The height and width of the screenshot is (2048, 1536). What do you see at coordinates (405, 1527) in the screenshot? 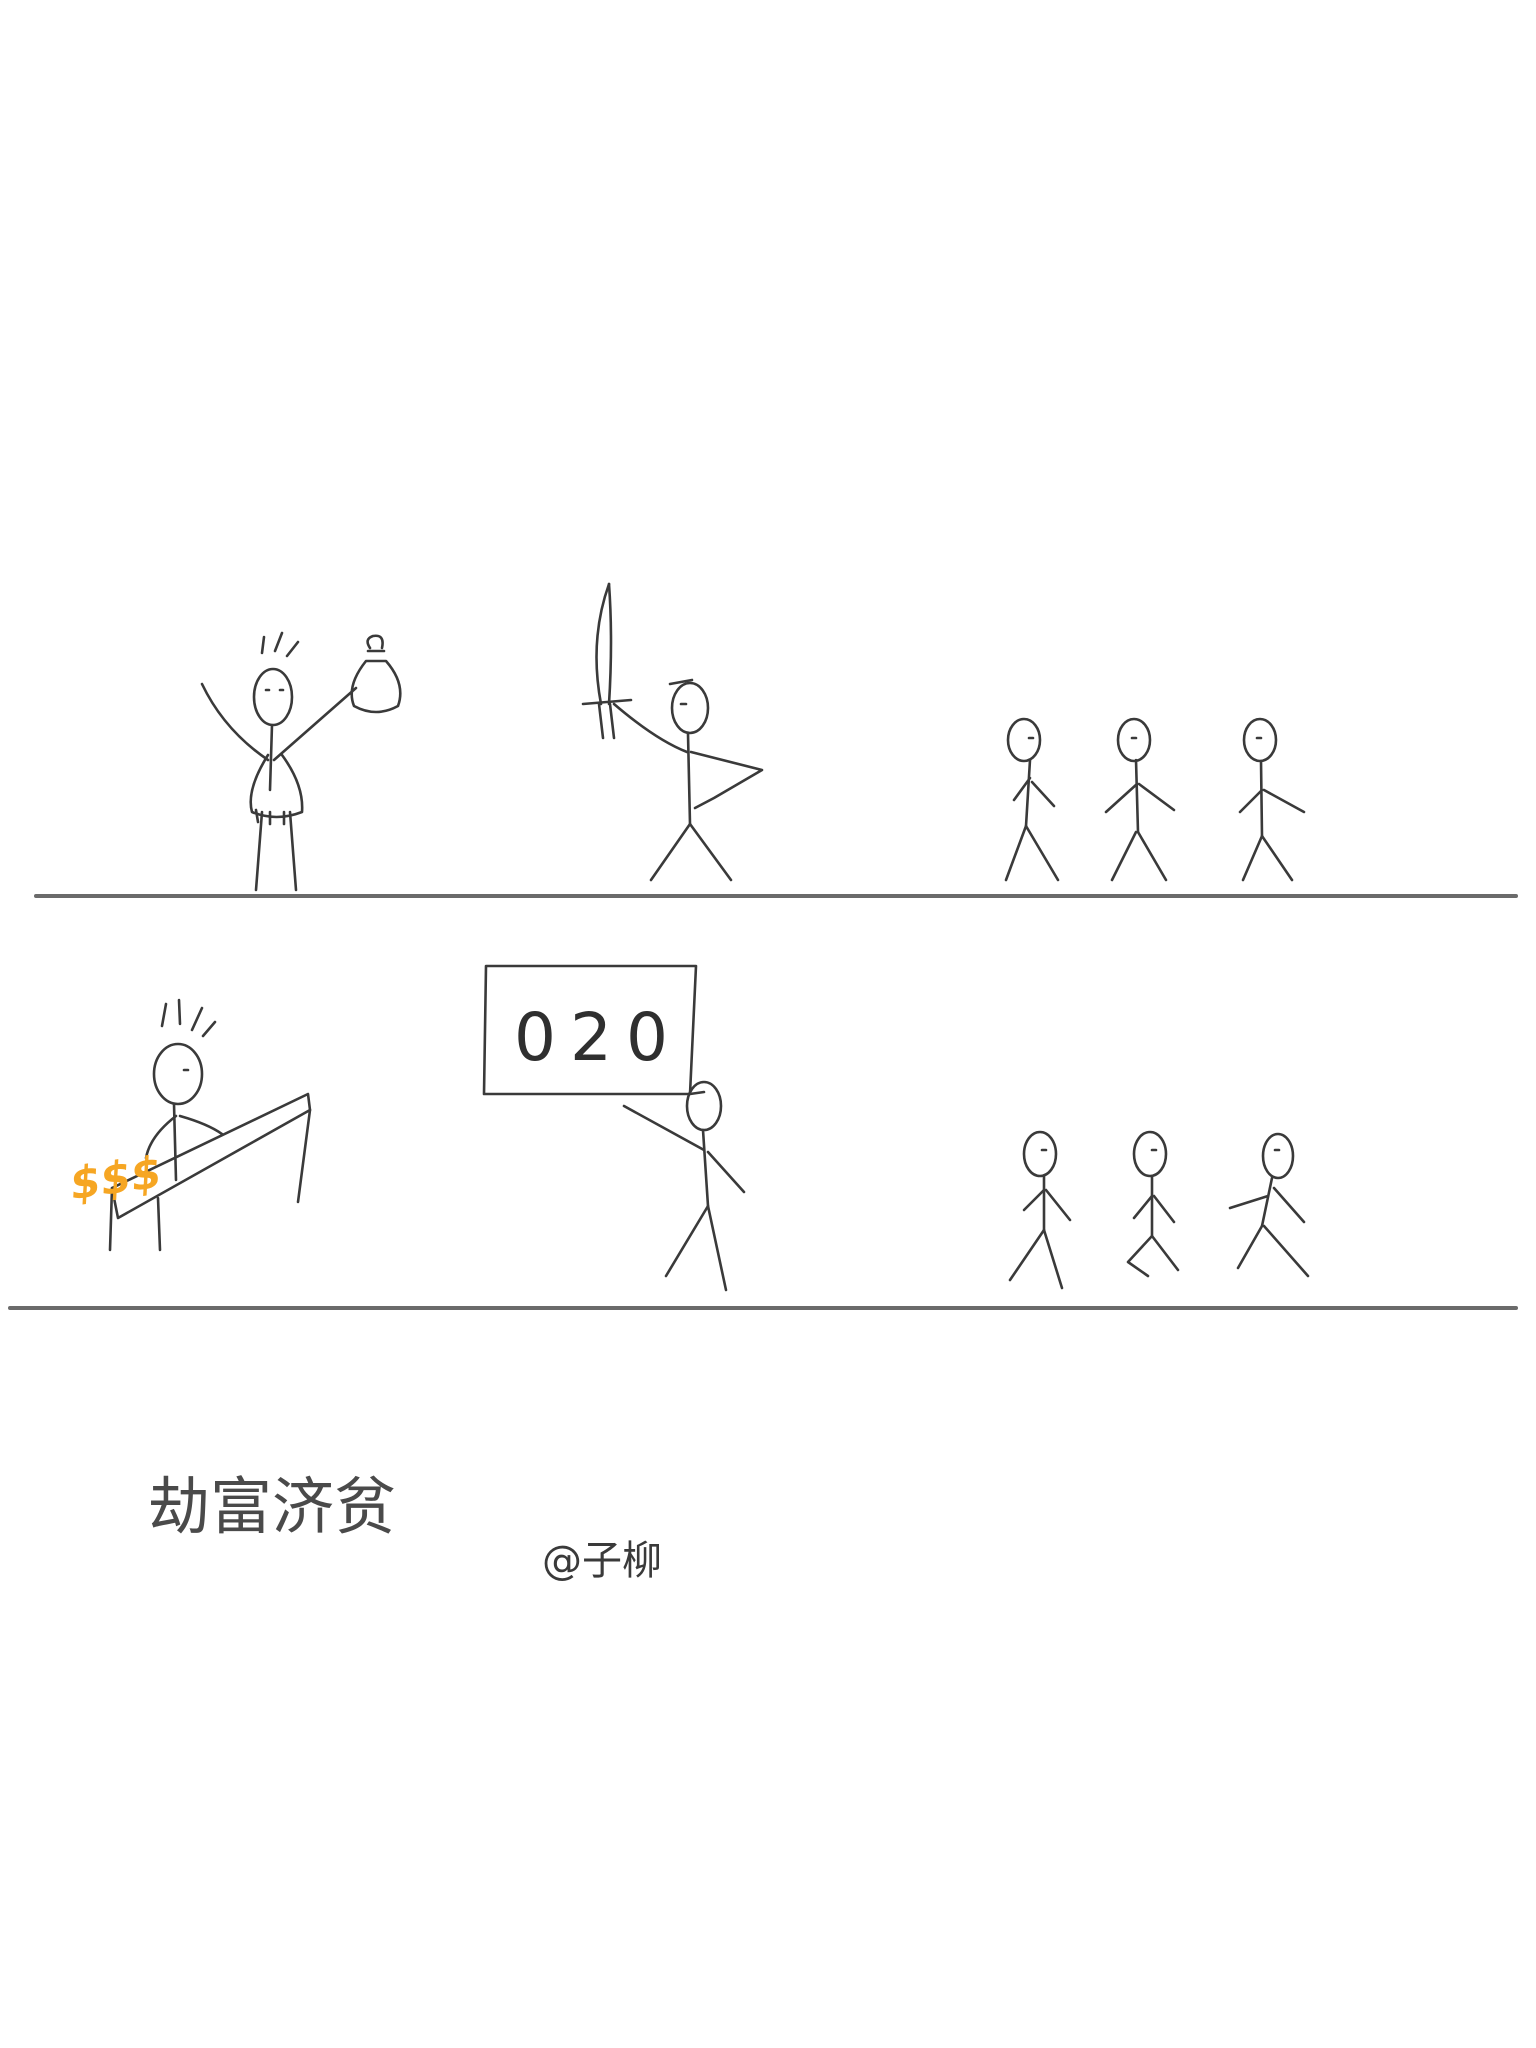
I see `caption-area: 劫富济贫 @子柳` at bounding box center [405, 1527].